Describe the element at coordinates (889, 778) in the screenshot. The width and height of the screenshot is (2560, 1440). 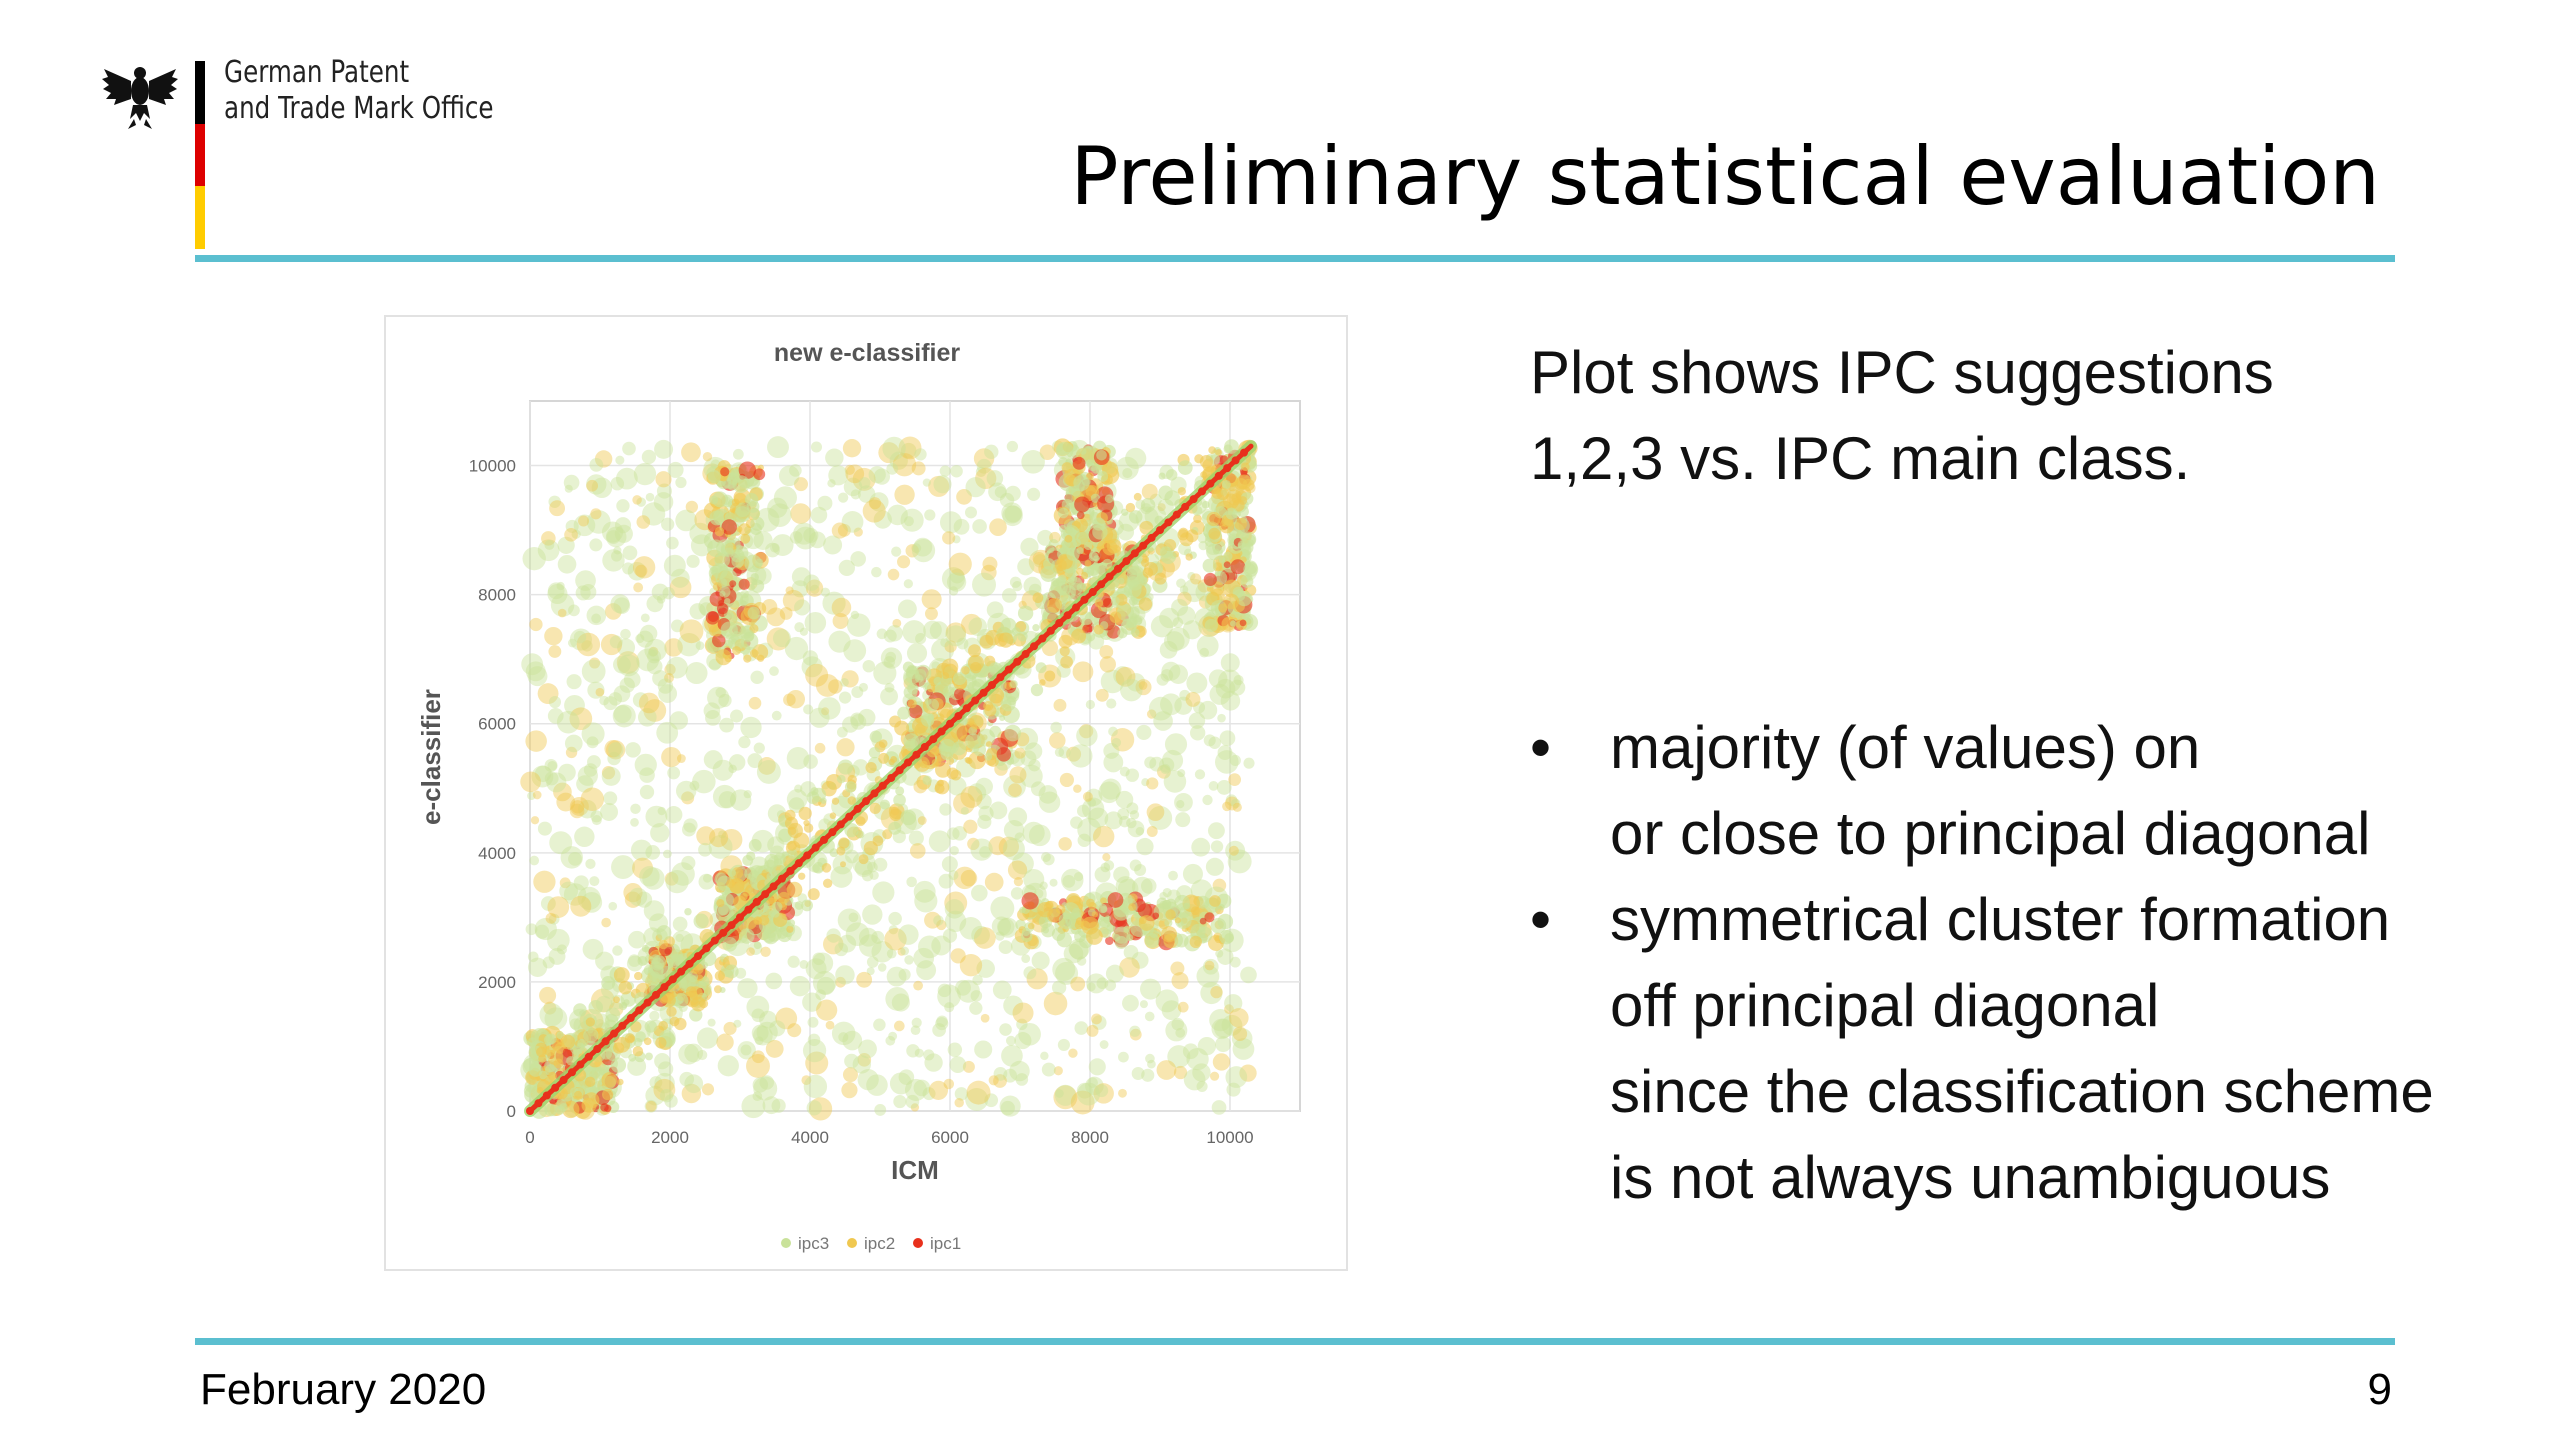
I see `data-points` at that location.